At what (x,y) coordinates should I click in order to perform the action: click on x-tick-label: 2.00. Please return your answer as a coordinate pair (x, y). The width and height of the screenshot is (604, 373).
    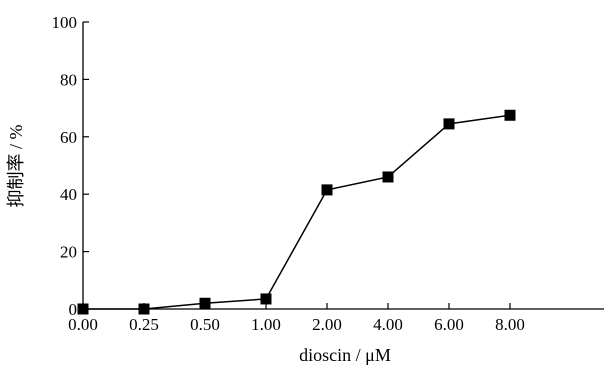
    Looking at the image, I should click on (327, 324).